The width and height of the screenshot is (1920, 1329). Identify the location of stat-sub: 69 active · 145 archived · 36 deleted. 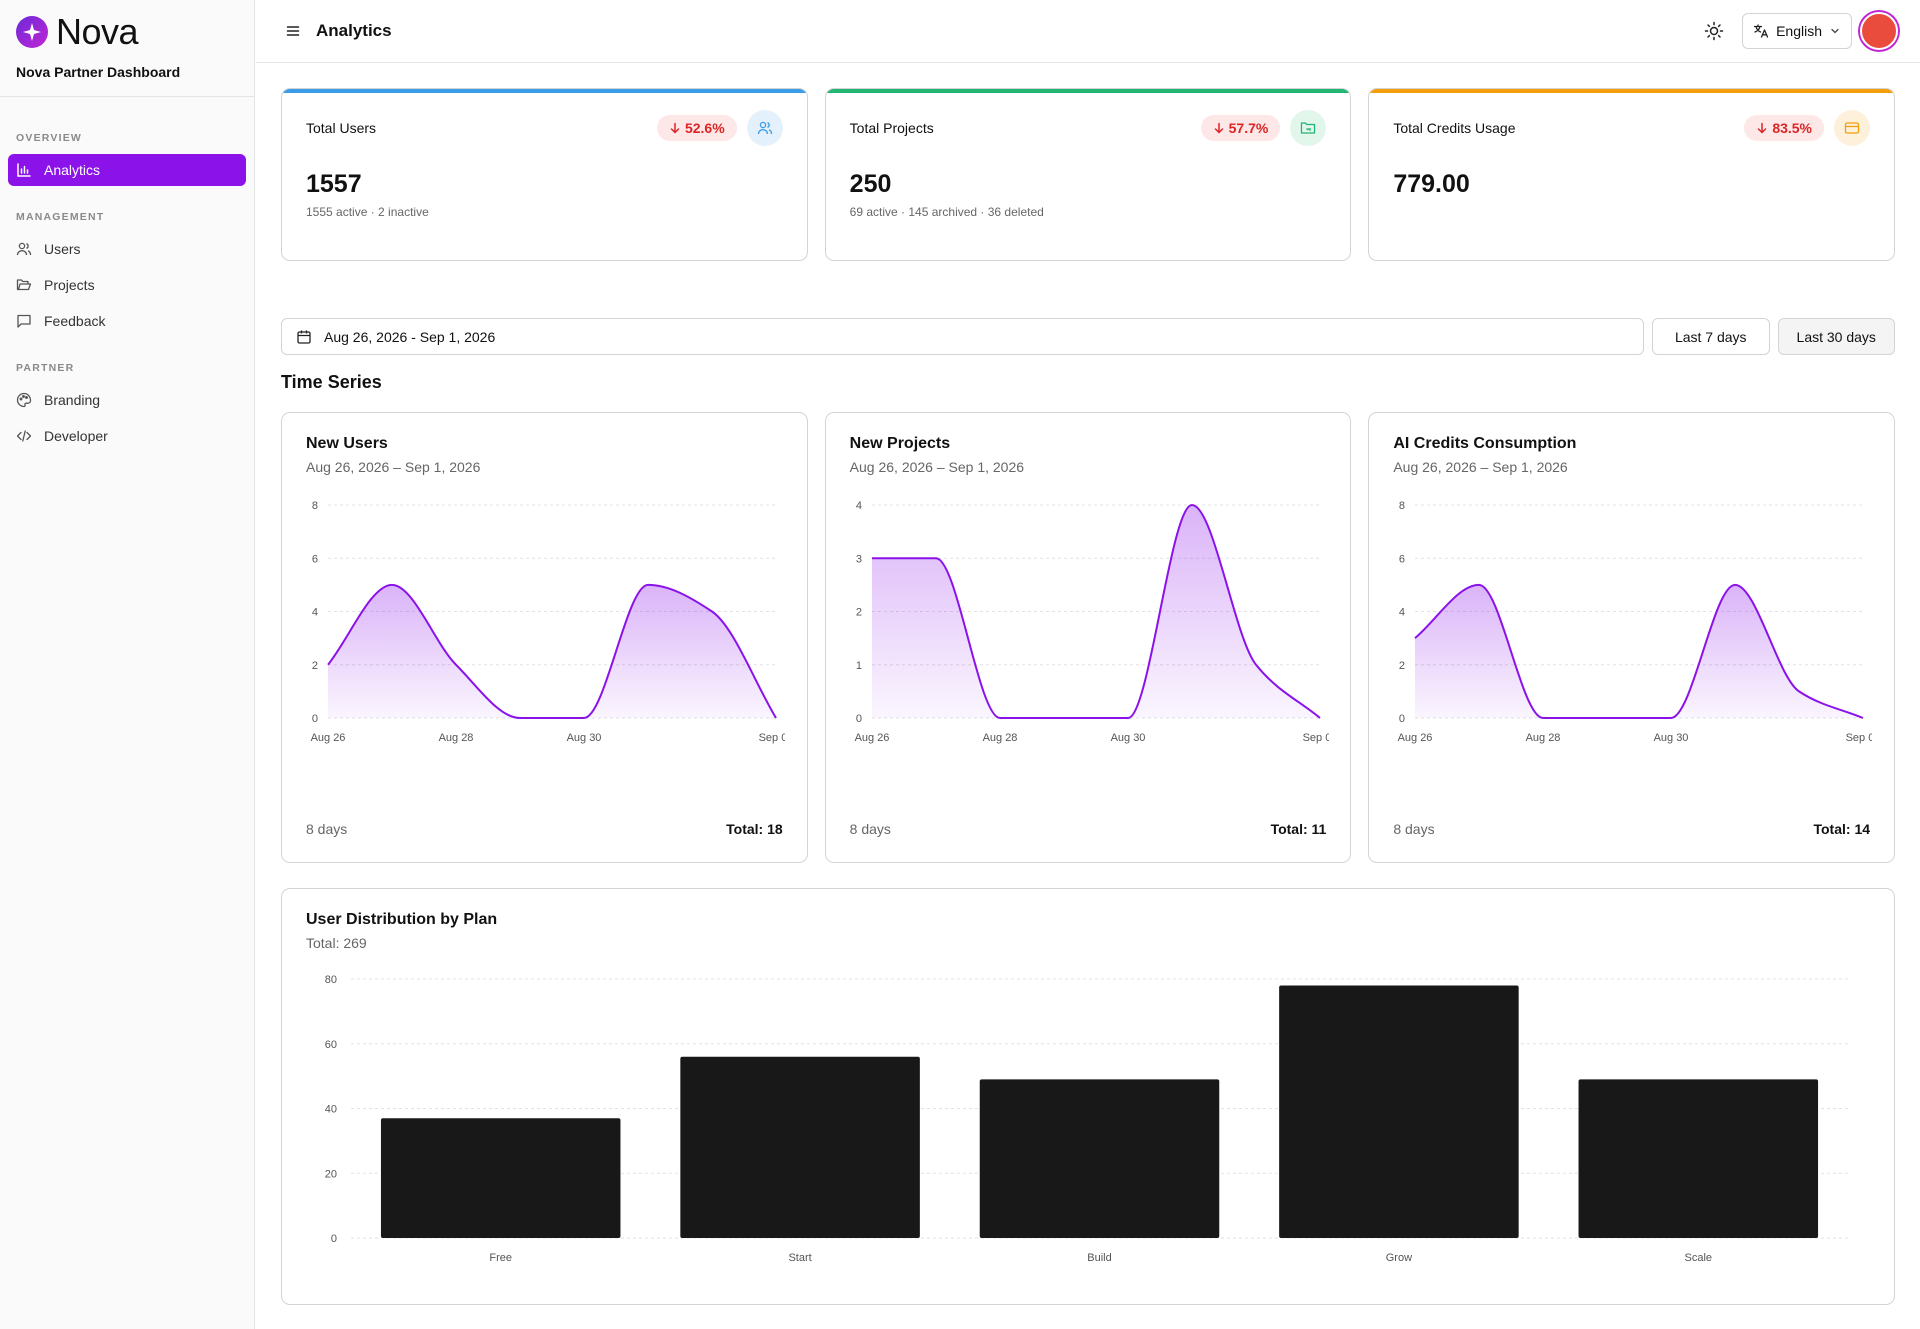
(946, 212).